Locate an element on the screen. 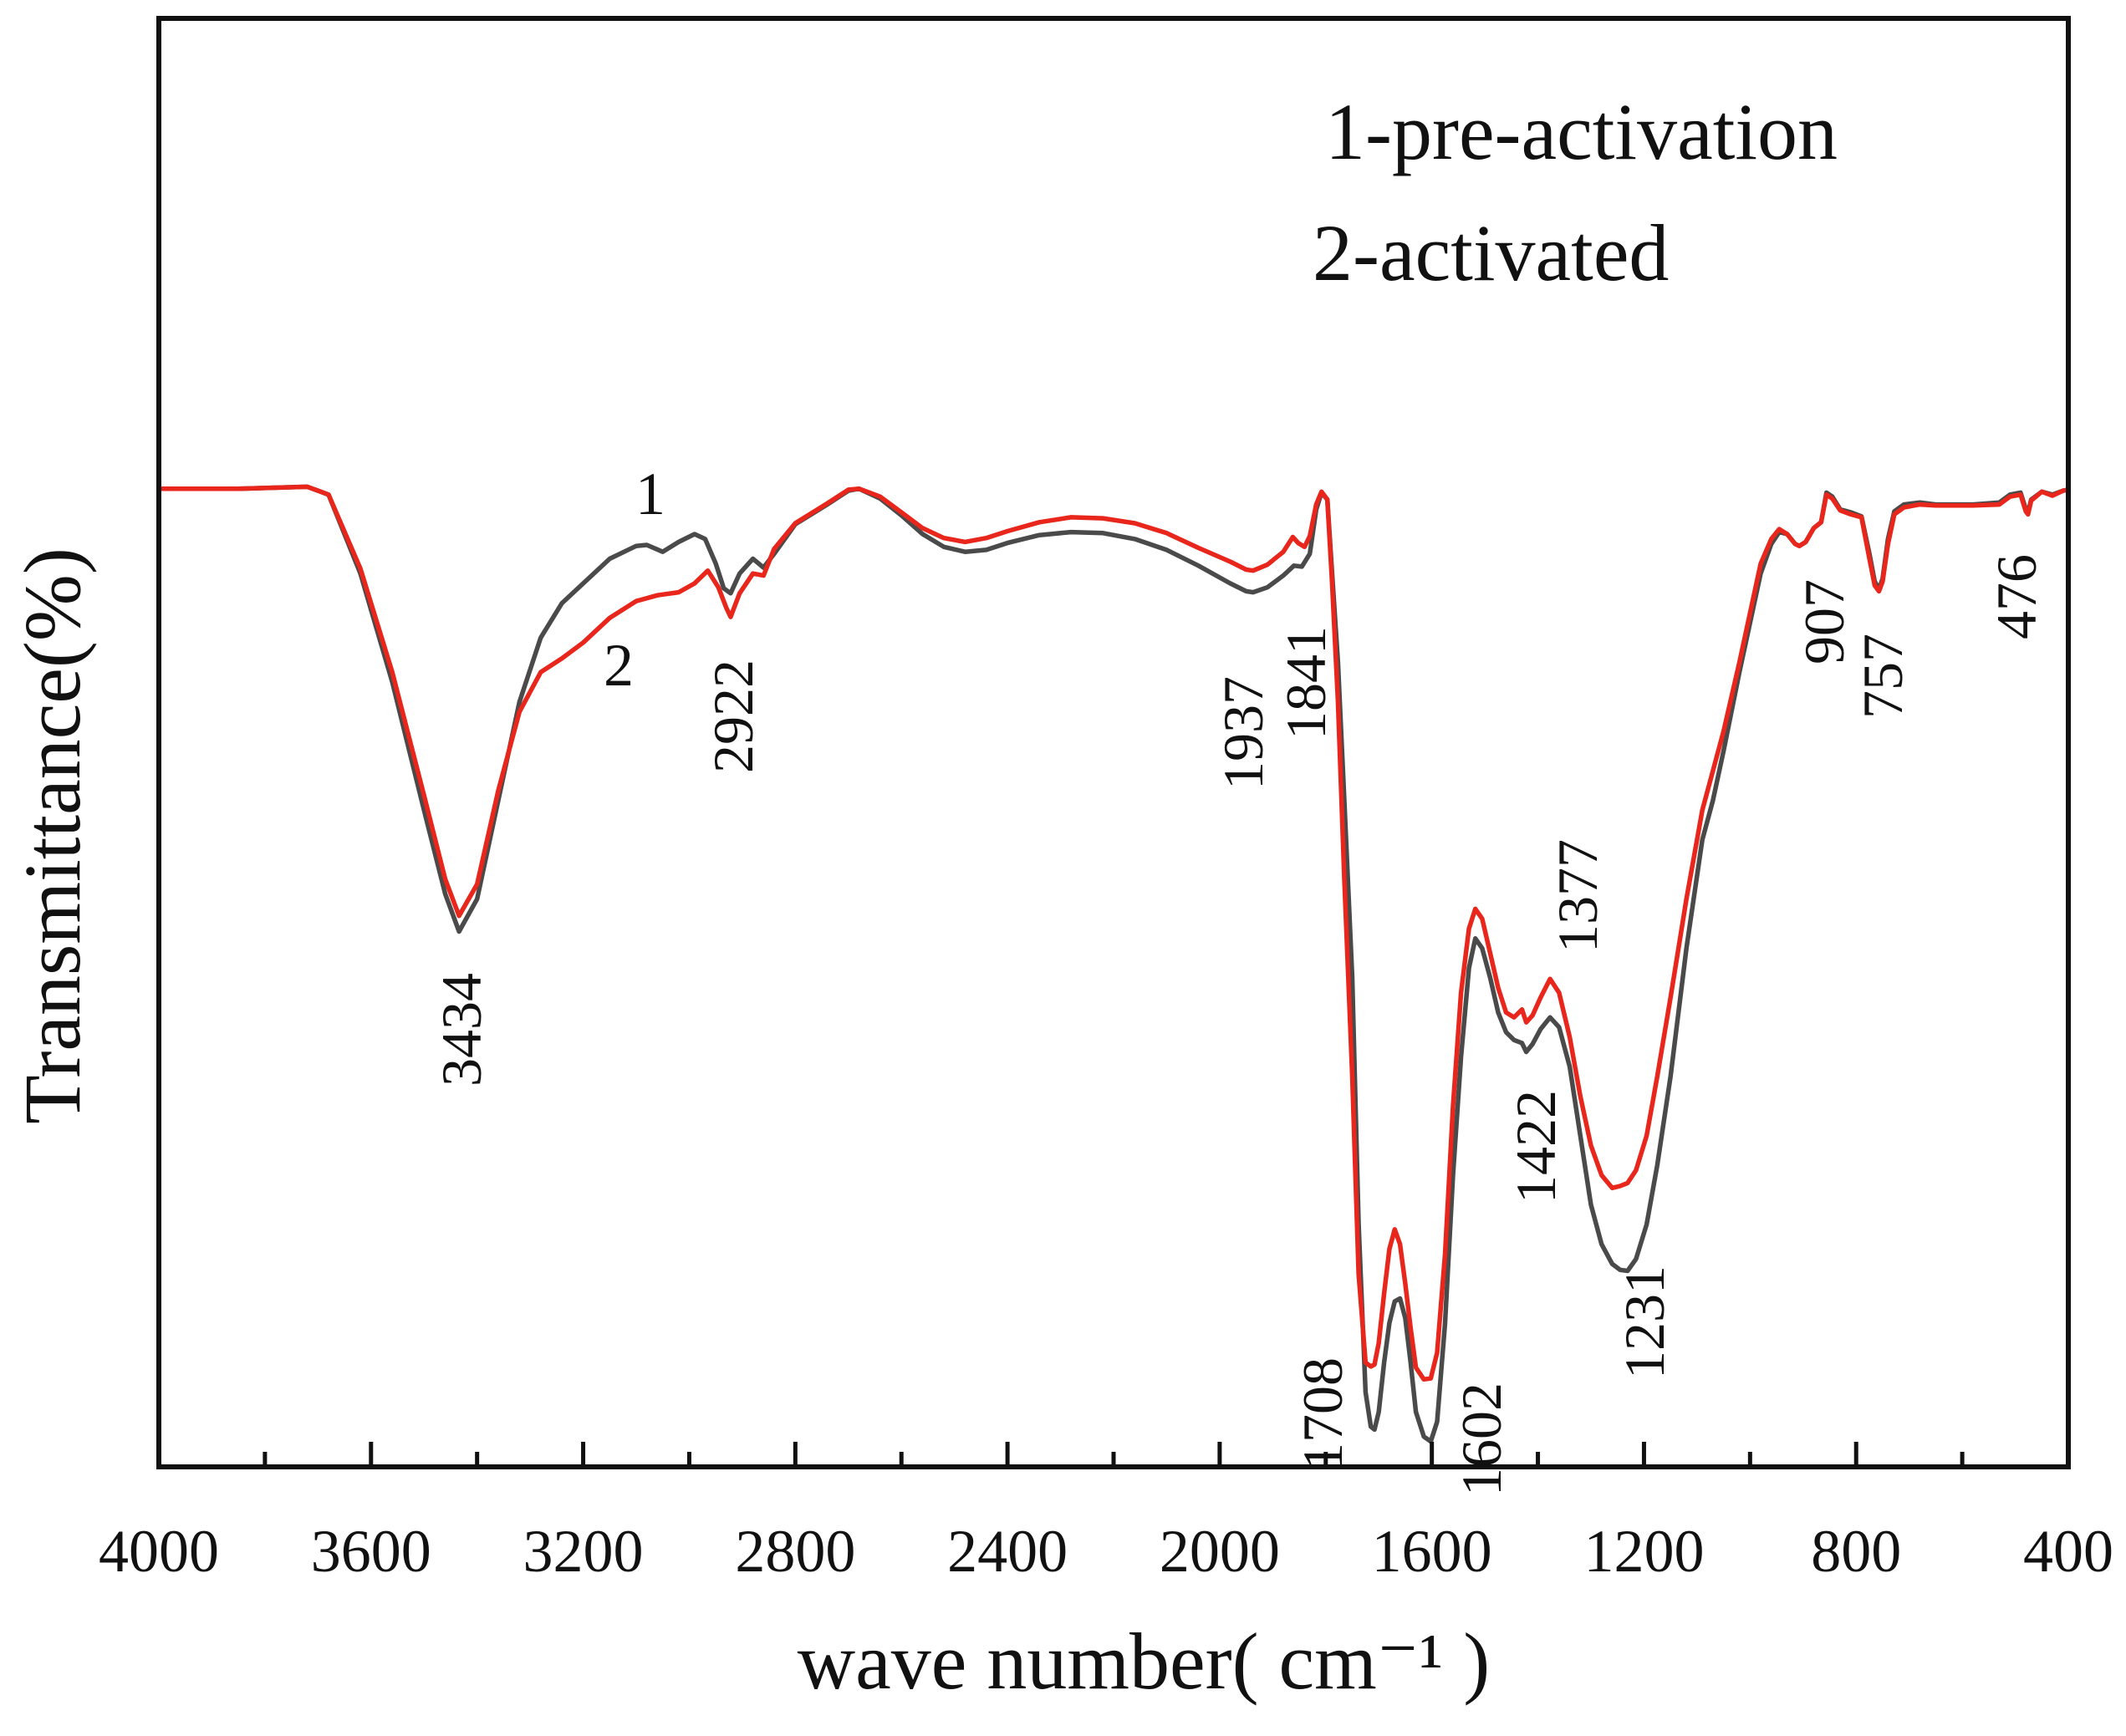  peak-label-1708: 1708 is located at coordinates (1322, 1414).